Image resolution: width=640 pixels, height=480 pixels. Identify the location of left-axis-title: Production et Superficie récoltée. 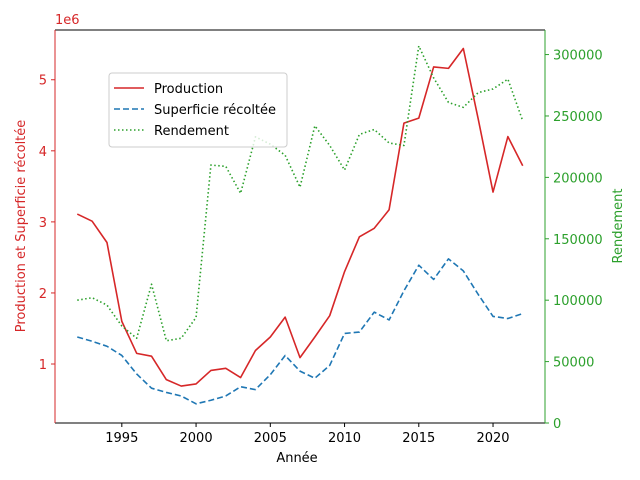
(21, 226).